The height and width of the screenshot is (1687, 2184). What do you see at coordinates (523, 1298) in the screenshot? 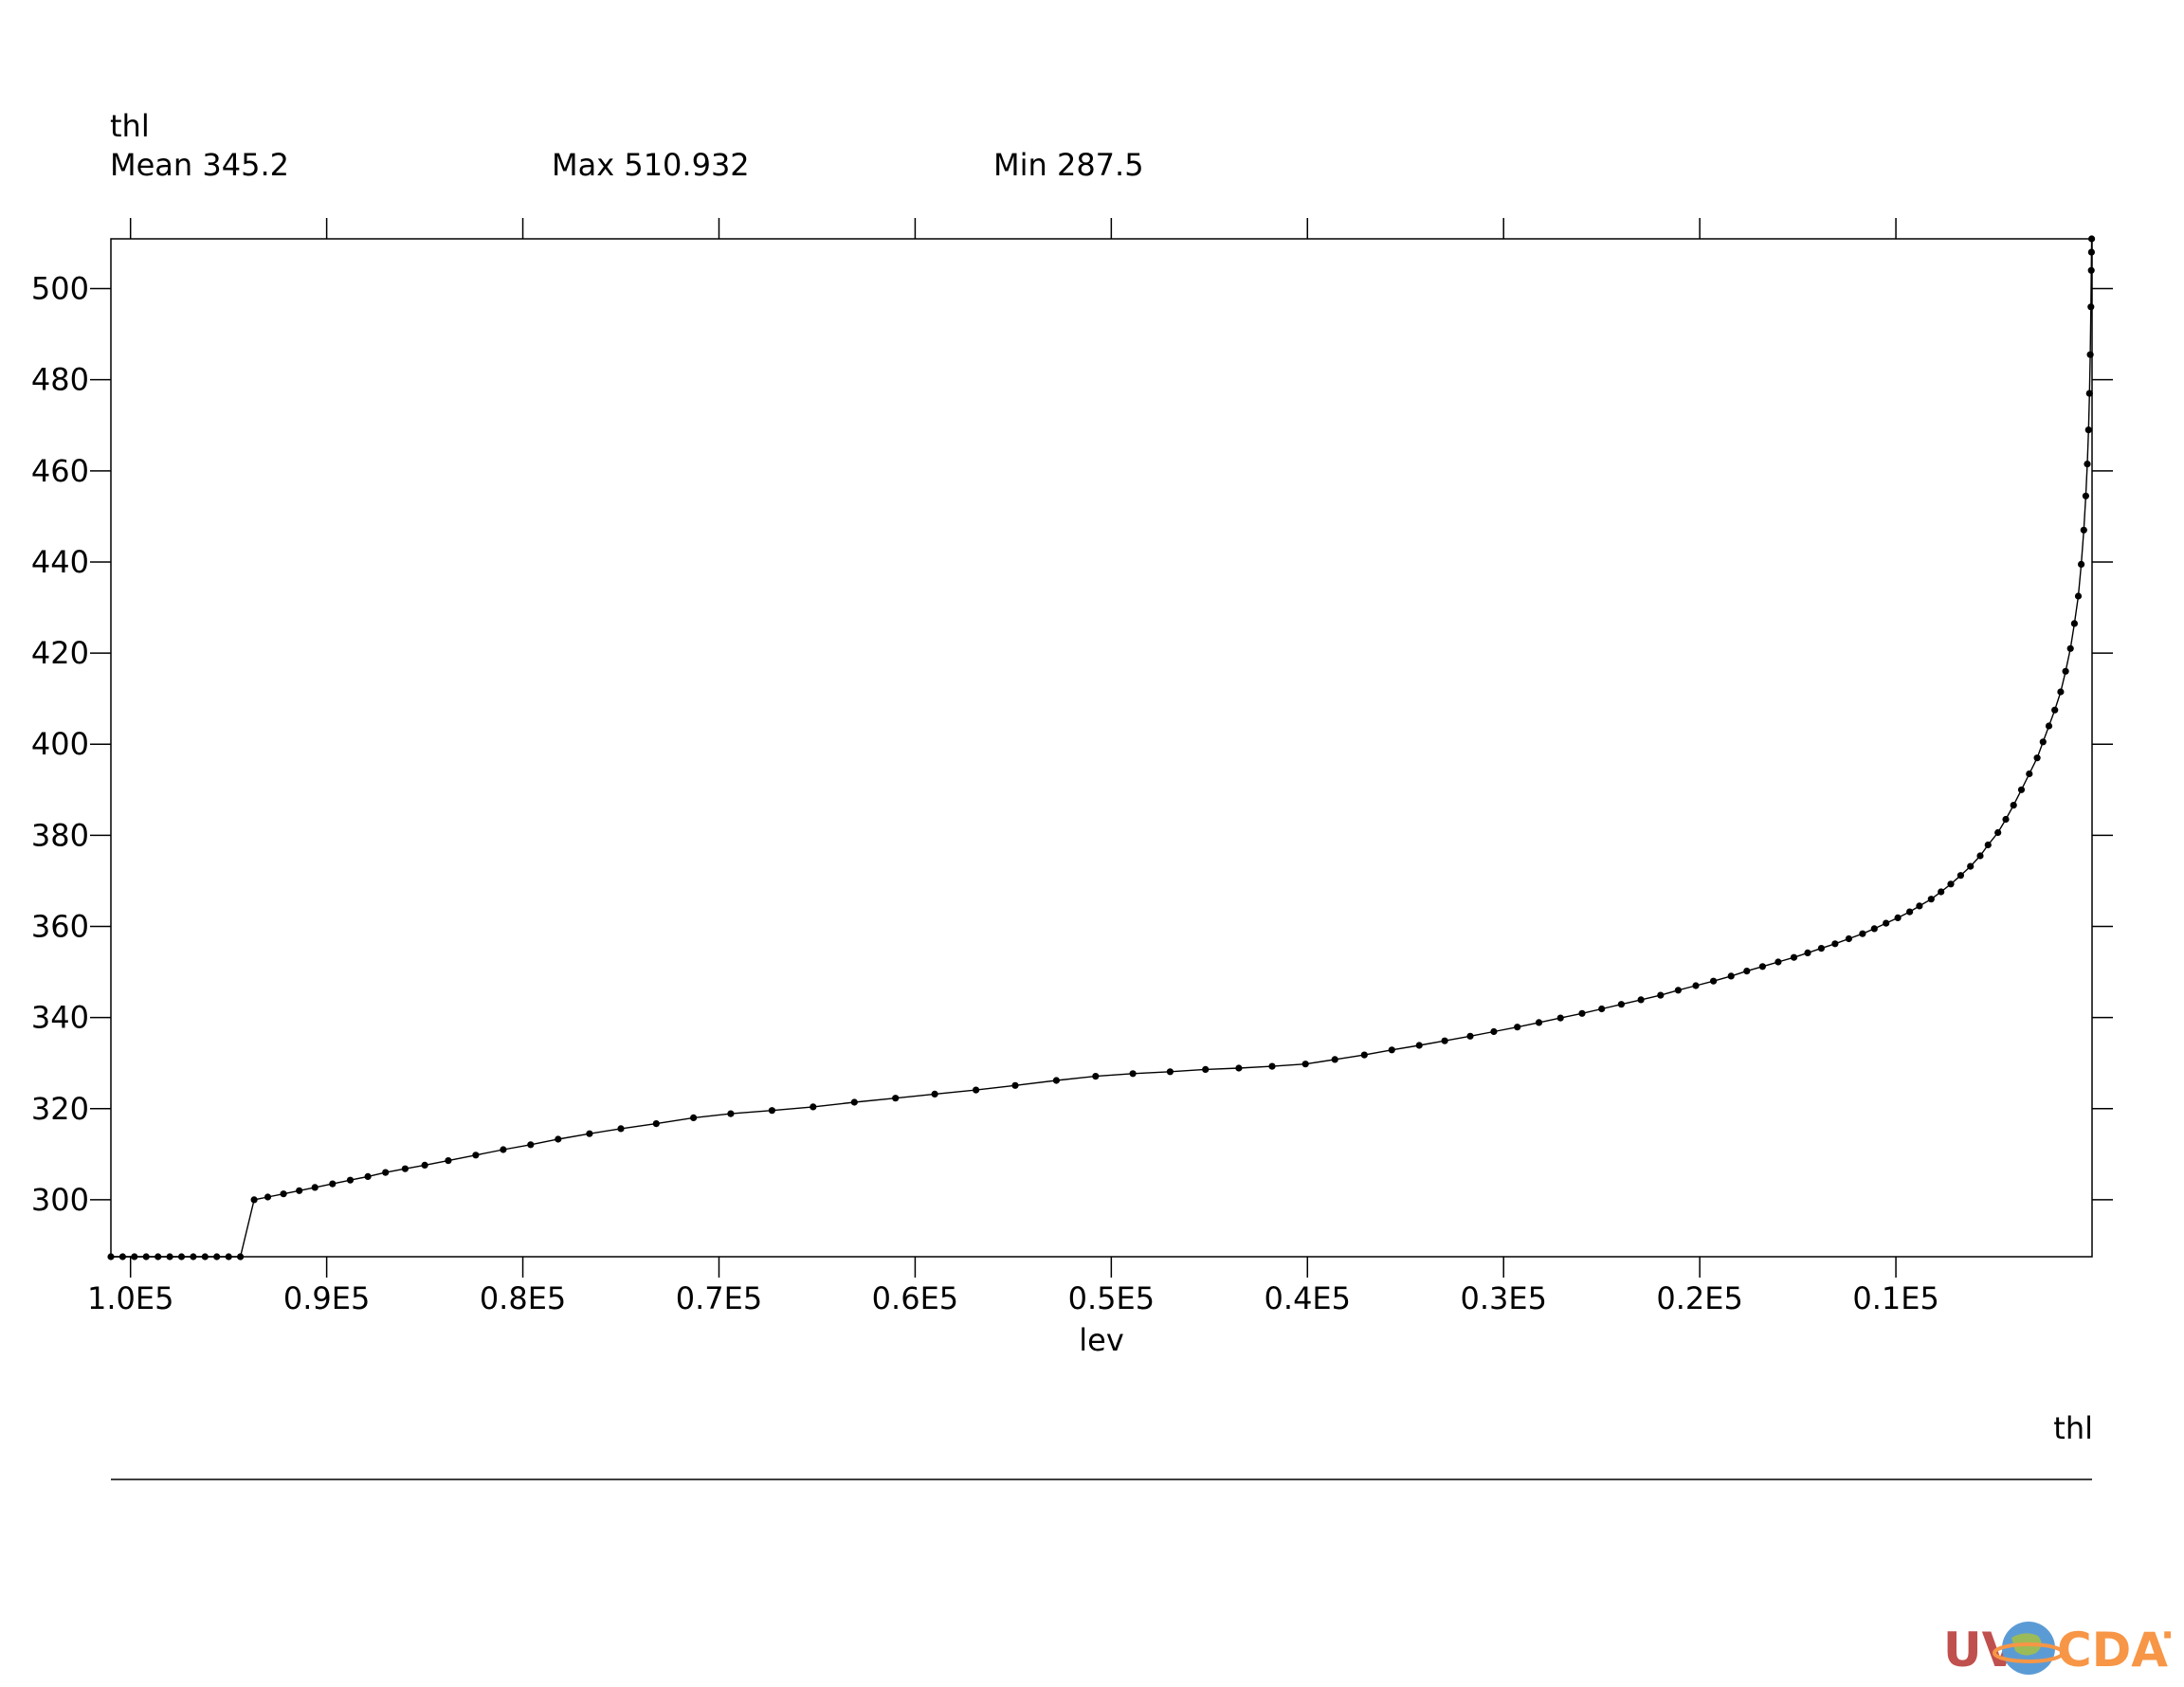
I see `x-tick-label: 0.8E5` at bounding box center [523, 1298].